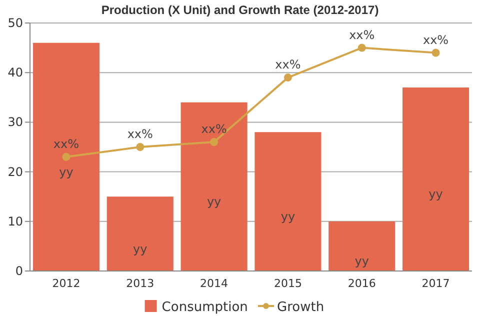 The width and height of the screenshot is (480, 320). Describe the element at coordinates (436, 283) in the screenshot. I see `x-tick-label: 2017` at that location.